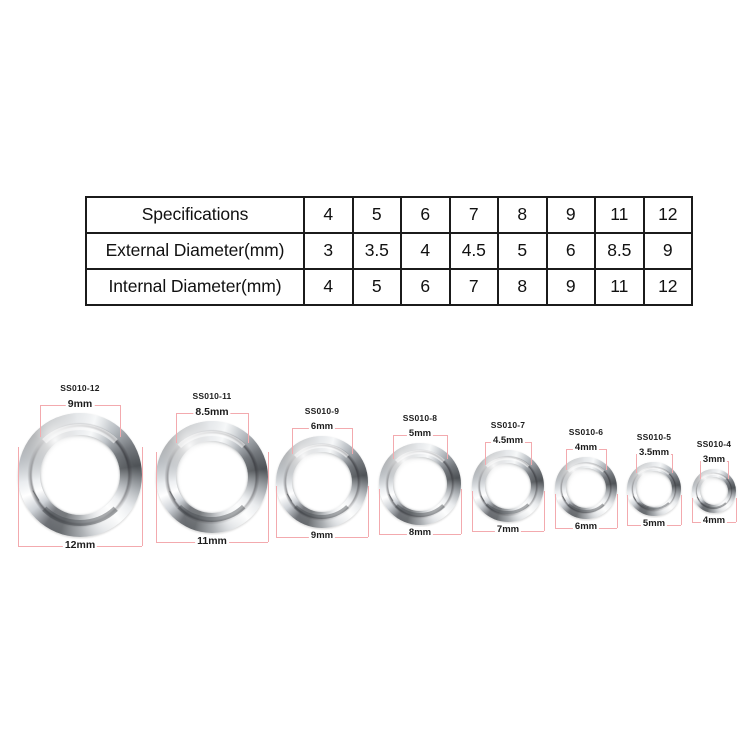 Image resolution: width=750 pixels, height=750 pixels. What do you see at coordinates (328, 287) in the screenshot?
I see `cell-internal-1: 4` at bounding box center [328, 287].